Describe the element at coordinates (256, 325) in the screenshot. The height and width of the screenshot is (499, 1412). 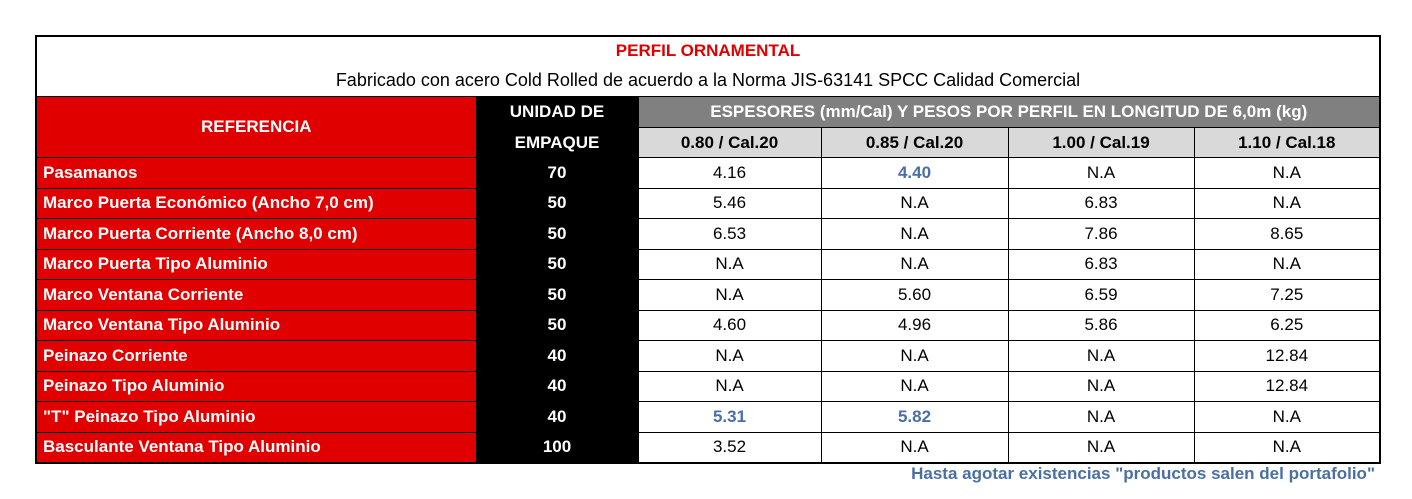
I see `reference-cell: Marco Ventana Tipo Aluminio` at that location.